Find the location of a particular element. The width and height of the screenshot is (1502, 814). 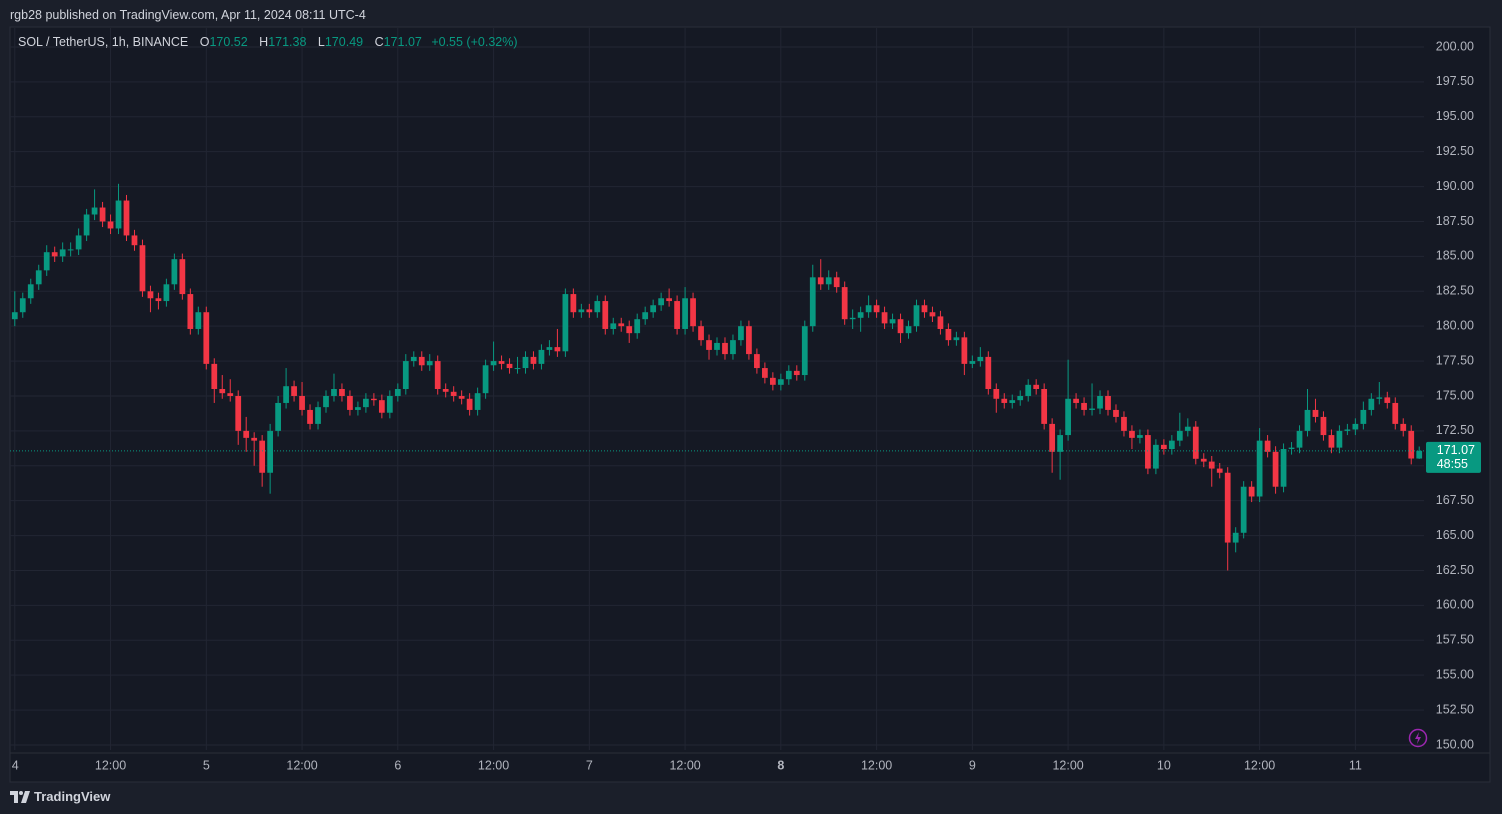

y-tick-label: 165.00 is located at coordinates (1455, 535).